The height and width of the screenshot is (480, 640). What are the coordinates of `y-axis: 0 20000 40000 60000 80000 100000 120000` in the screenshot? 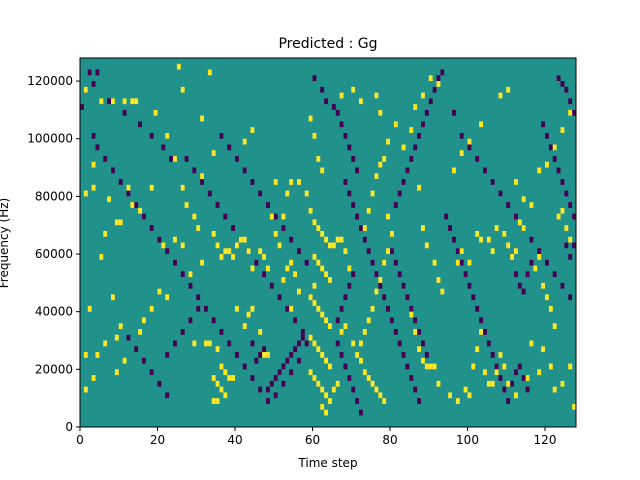 It's located at (53, 254).